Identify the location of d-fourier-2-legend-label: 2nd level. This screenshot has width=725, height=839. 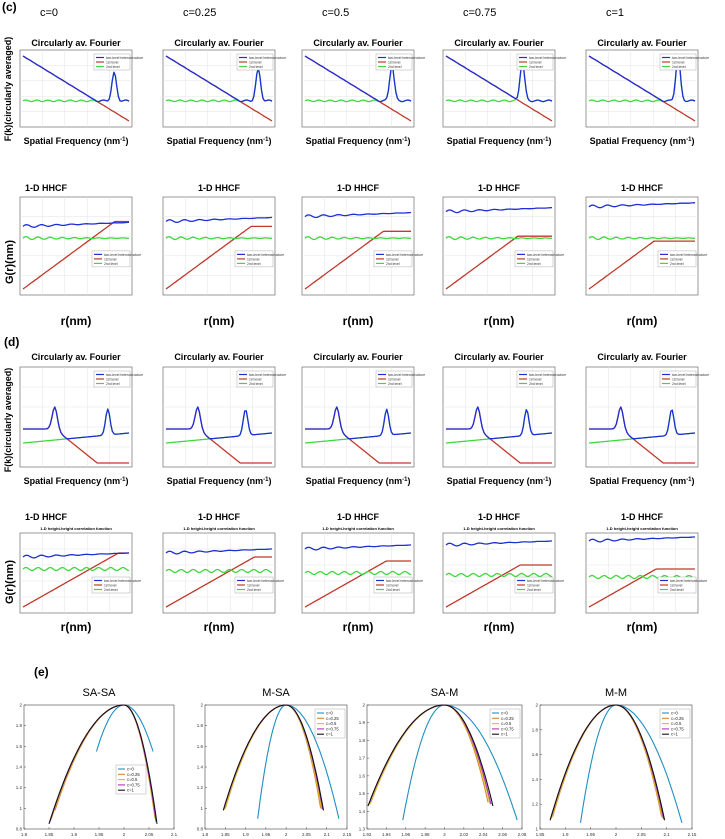
(395, 384).